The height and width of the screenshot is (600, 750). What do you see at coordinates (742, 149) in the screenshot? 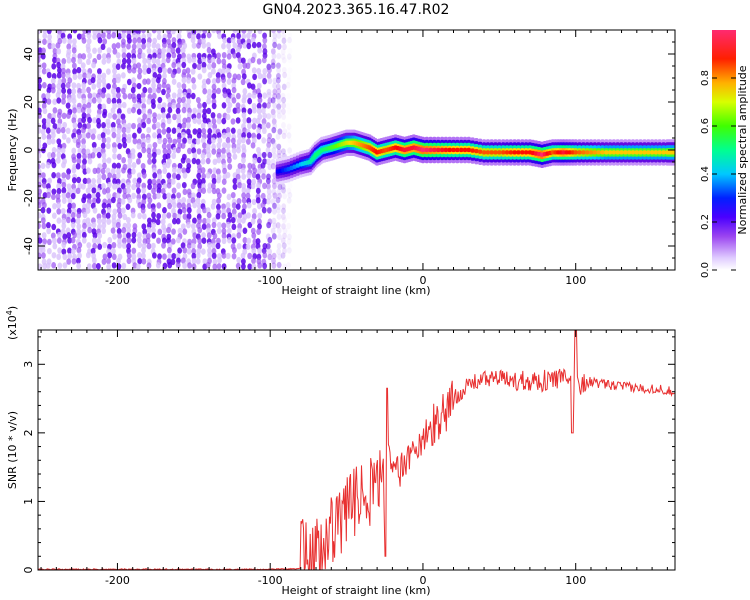
I see `colorbar-label: Normalized spectral amplitude` at bounding box center [742, 149].